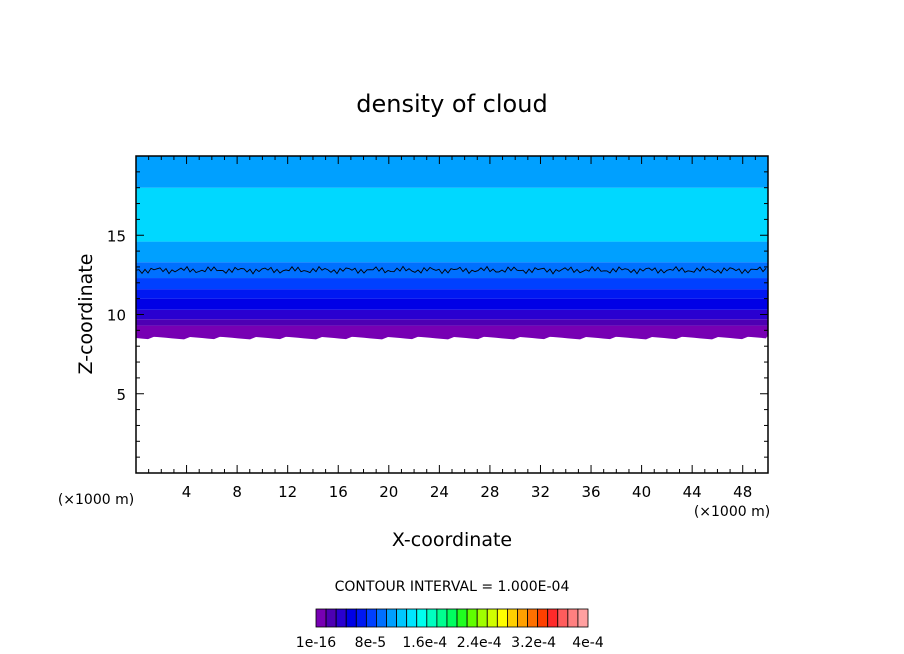  Describe the element at coordinates (590, 492) in the screenshot. I see `x-tick-label: 36` at that location.